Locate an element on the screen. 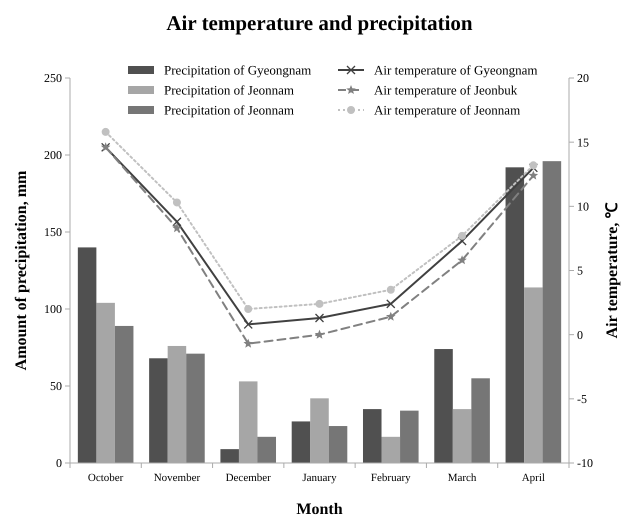 The height and width of the screenshot is (522, 639). y2-tick-label: 10 is located at coordinates (583, 207).